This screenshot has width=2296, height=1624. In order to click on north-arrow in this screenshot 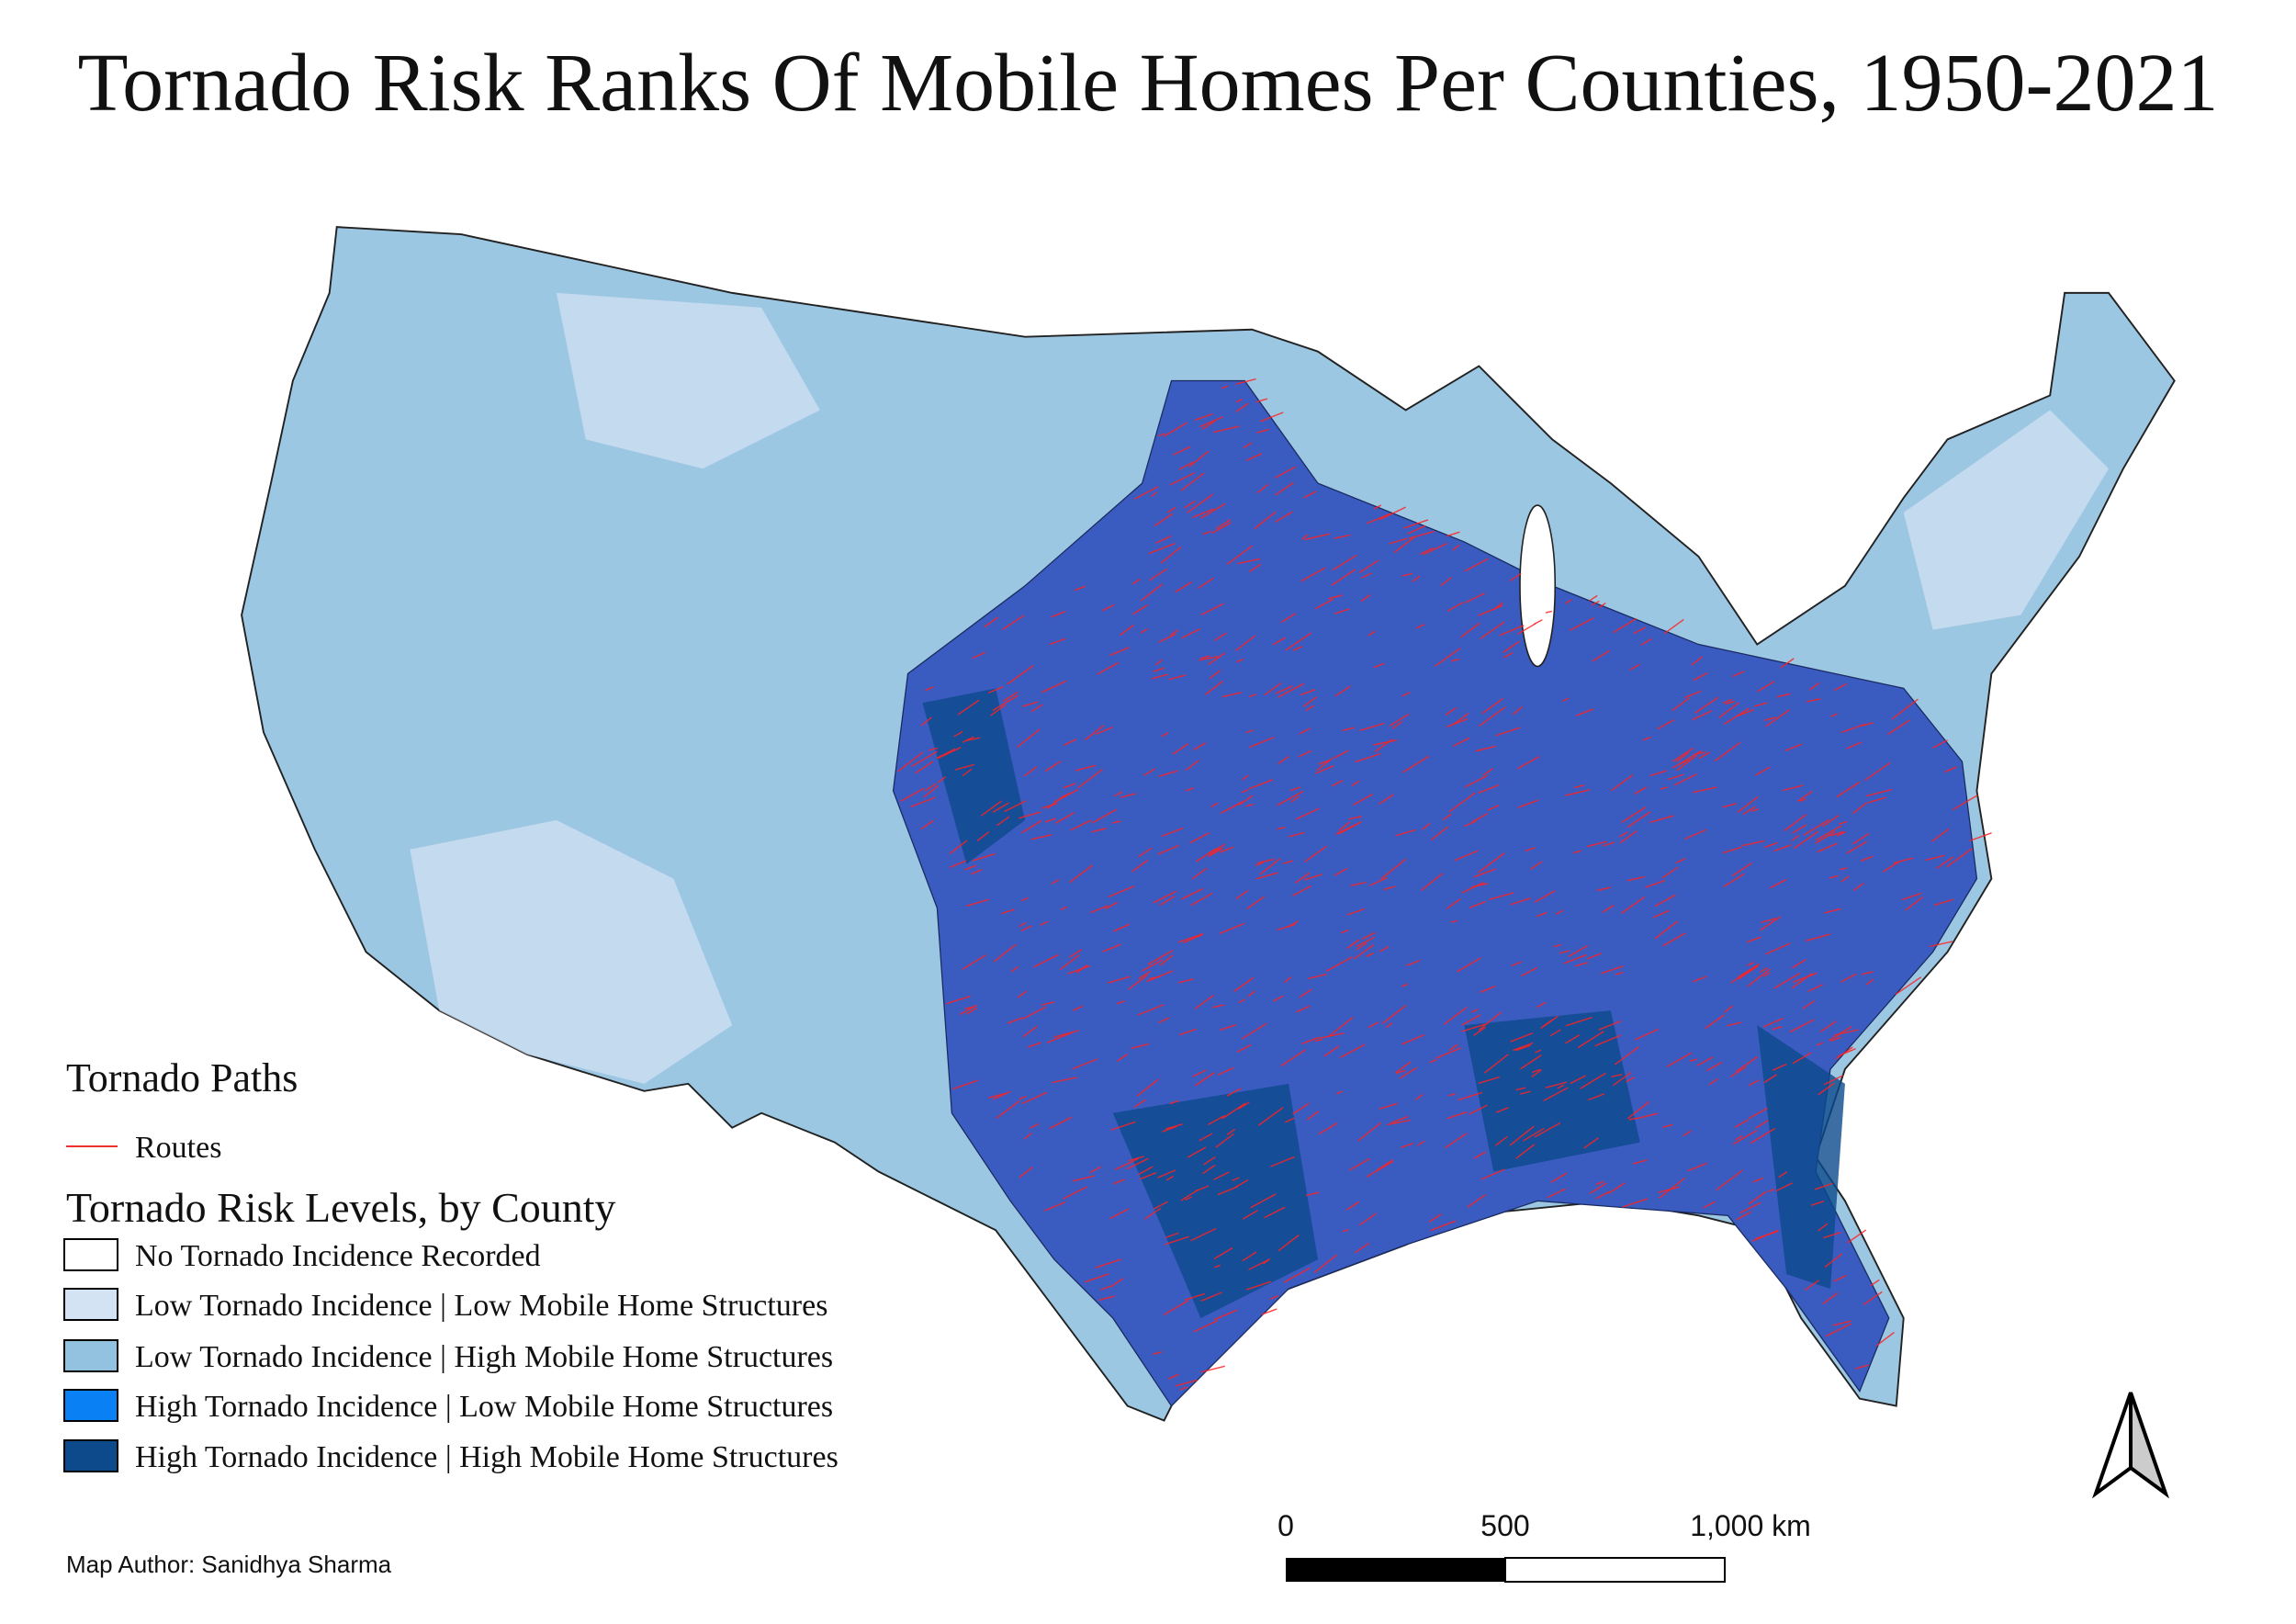, I will do `click(2131, 1445)`.